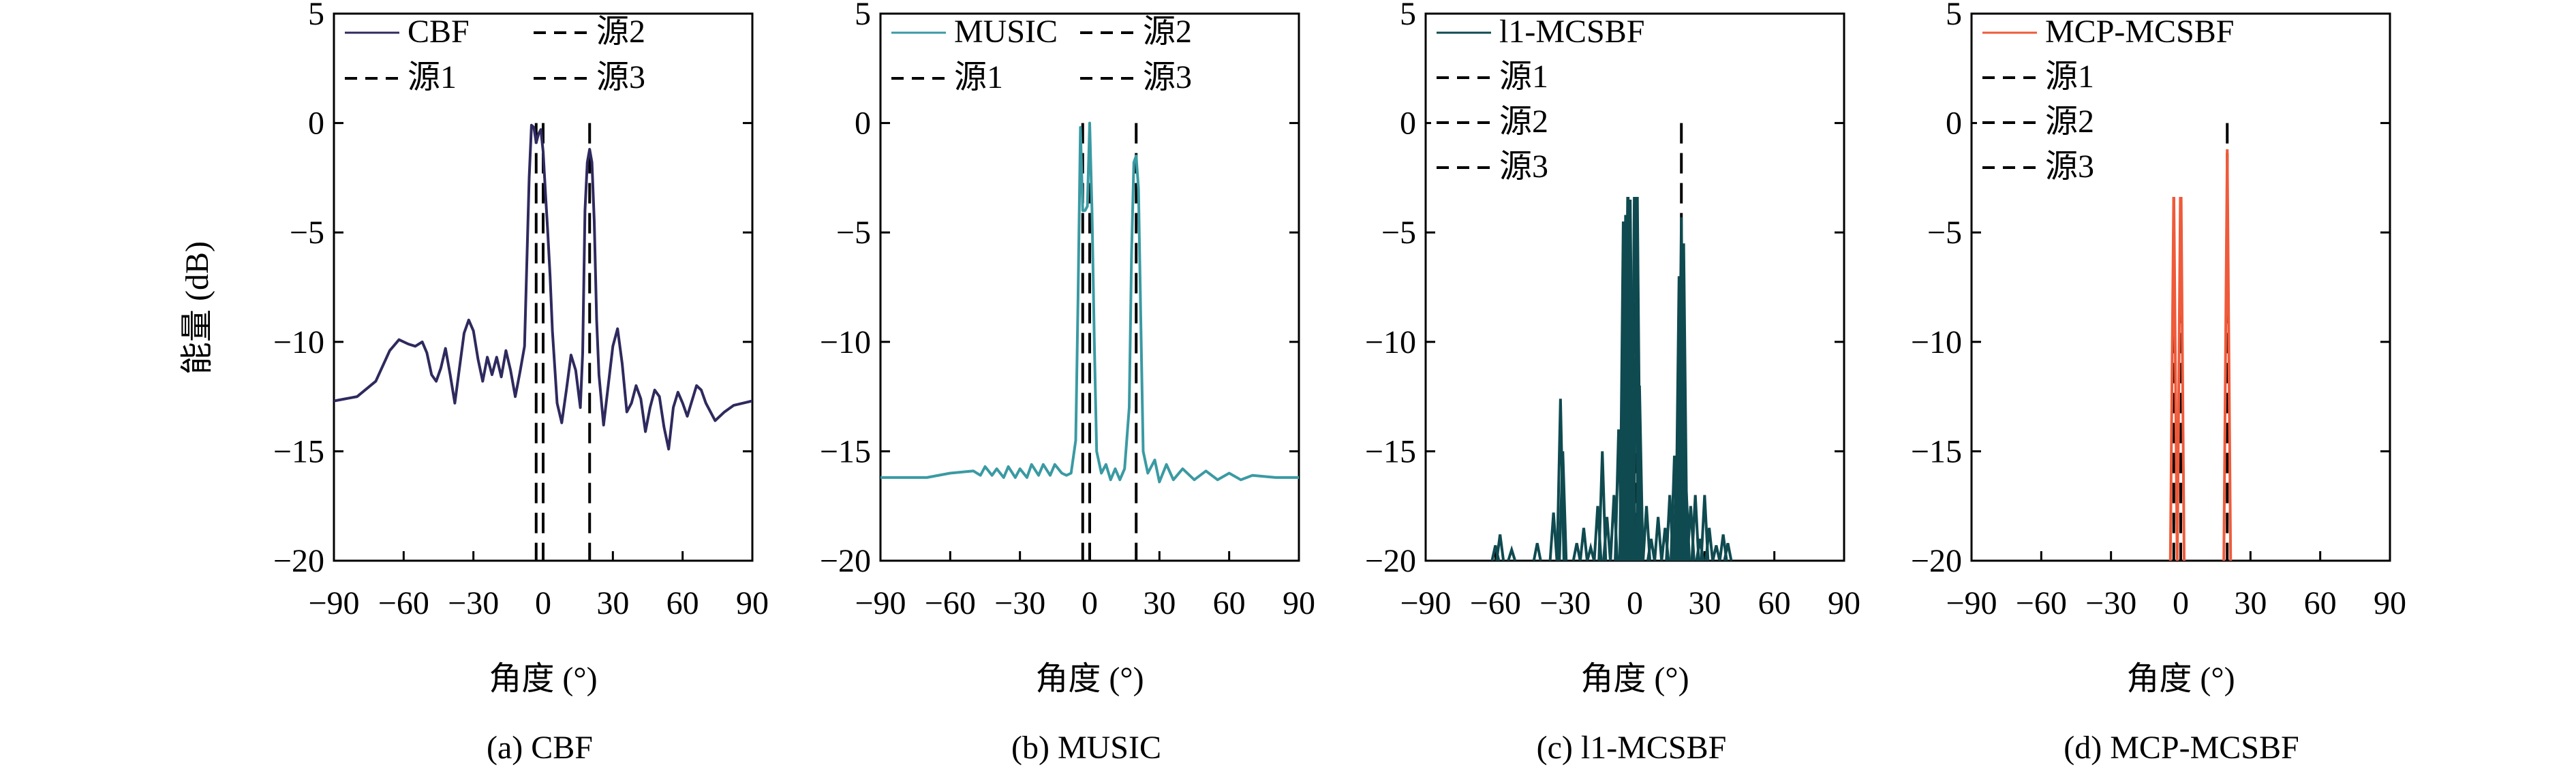 This screenshot has width=2576, height=776. Describe the element at coordinates (1972, 603) in the screenshot. I see `xtick-label-3-0: −90` at that location.